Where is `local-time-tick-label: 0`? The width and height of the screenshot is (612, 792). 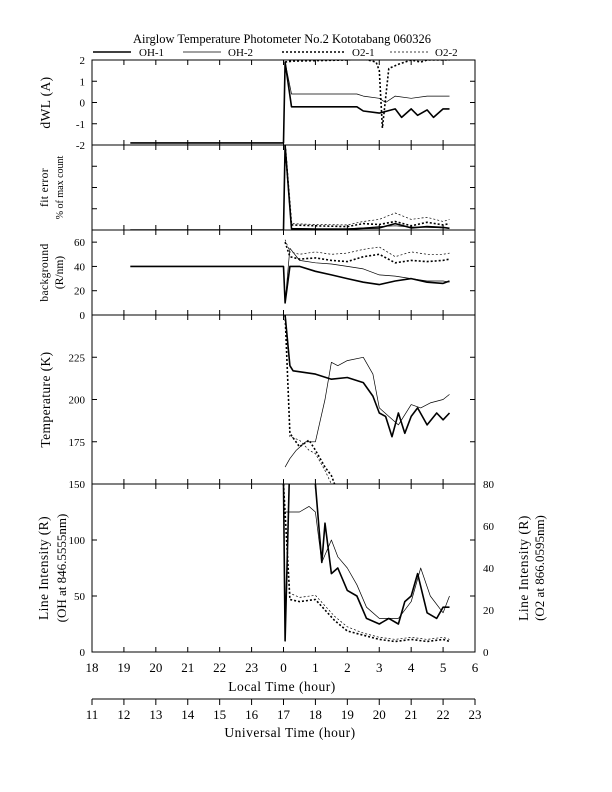 local-time-tick-label: 0 is located at coordinates (283, 667).